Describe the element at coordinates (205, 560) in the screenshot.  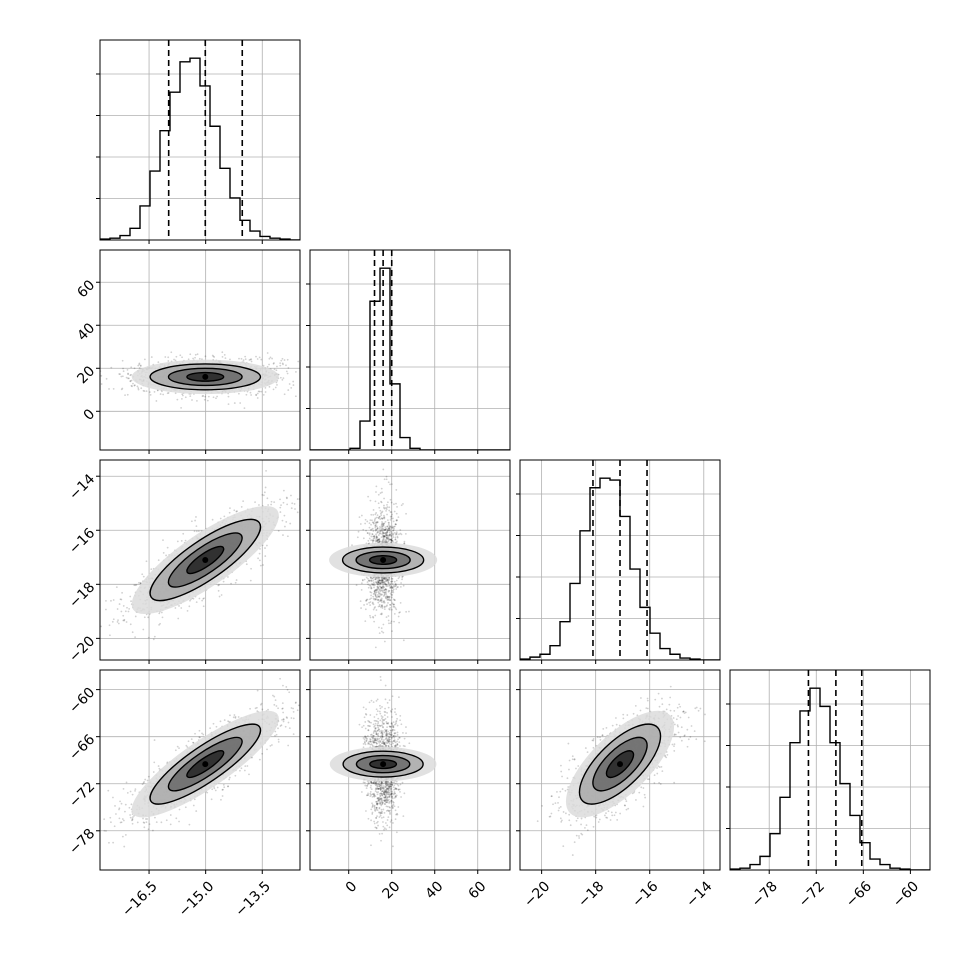
I see `density-peak` at that location.